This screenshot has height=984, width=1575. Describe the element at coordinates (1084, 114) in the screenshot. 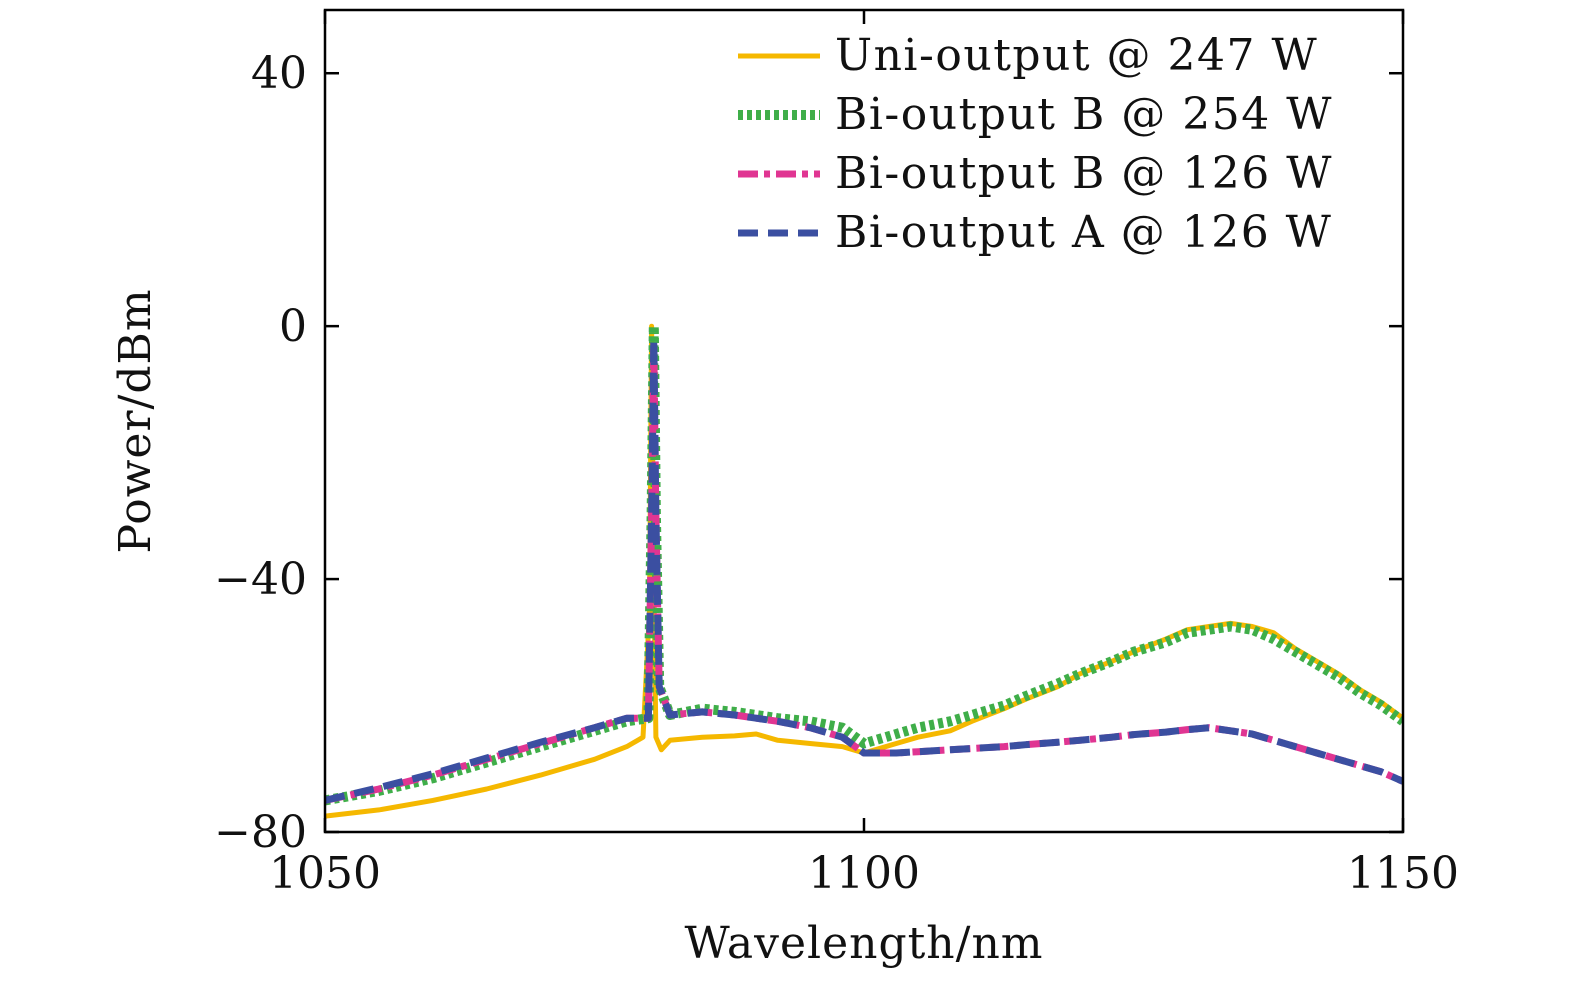

I see `legend-label-2: Bi-output B @ 254 W` at that location.